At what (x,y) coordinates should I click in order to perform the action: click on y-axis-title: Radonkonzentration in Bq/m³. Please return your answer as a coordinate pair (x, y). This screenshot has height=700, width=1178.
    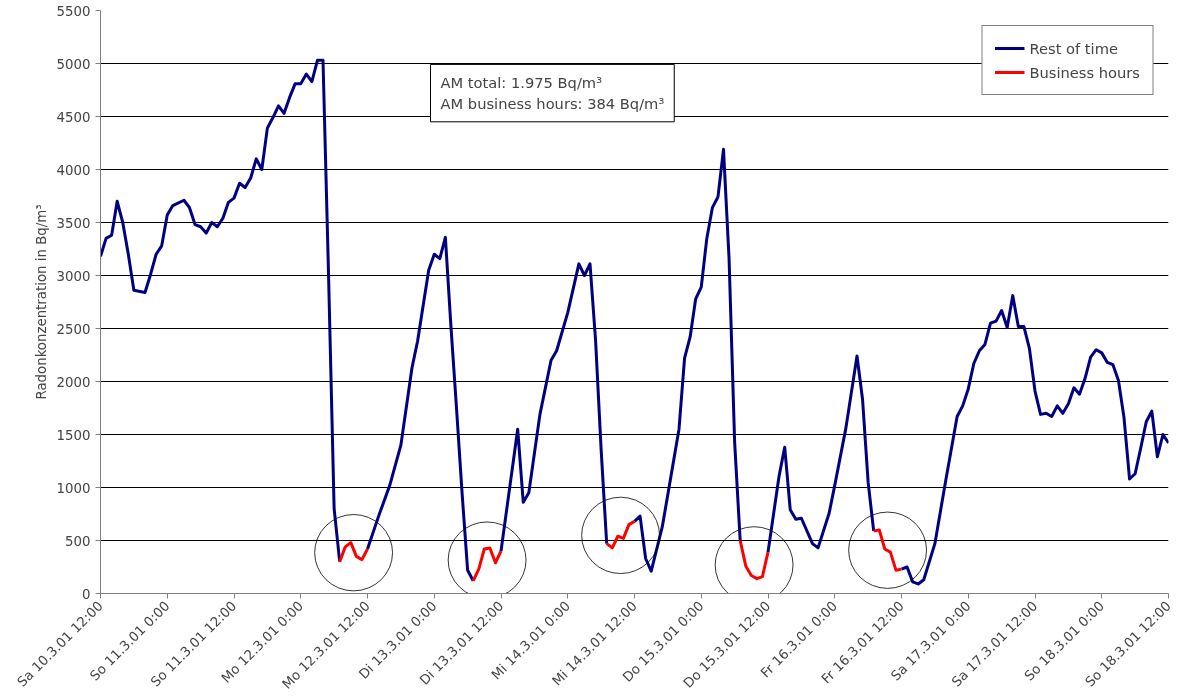
    Looking at the image, I should click on (41, 302).